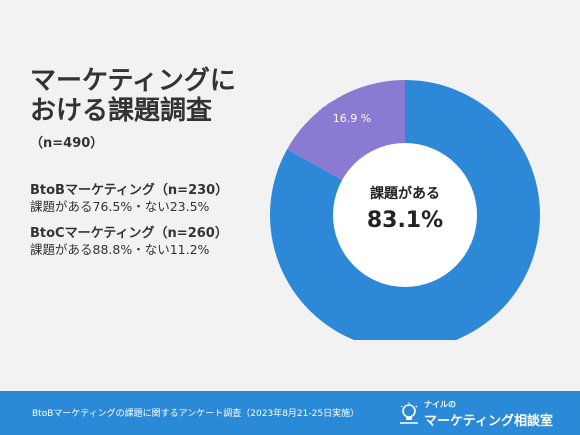  What do you see at coordinates (405, 220) in the screenshot?
I see `center-value: 83.1%` at bounding box center [405, 220].